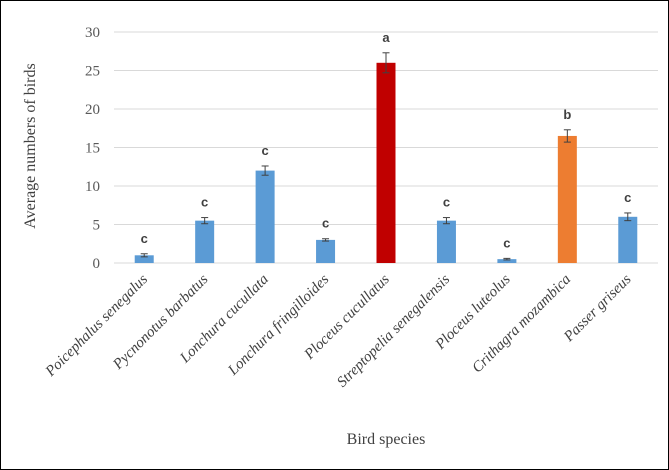 Image resolution: width=669 pixels, height=470 pixels. Describe the element at coordinates (393, 330) in the screenshot. I see `x-category-label: Streptopelia senegalensis` at that location.